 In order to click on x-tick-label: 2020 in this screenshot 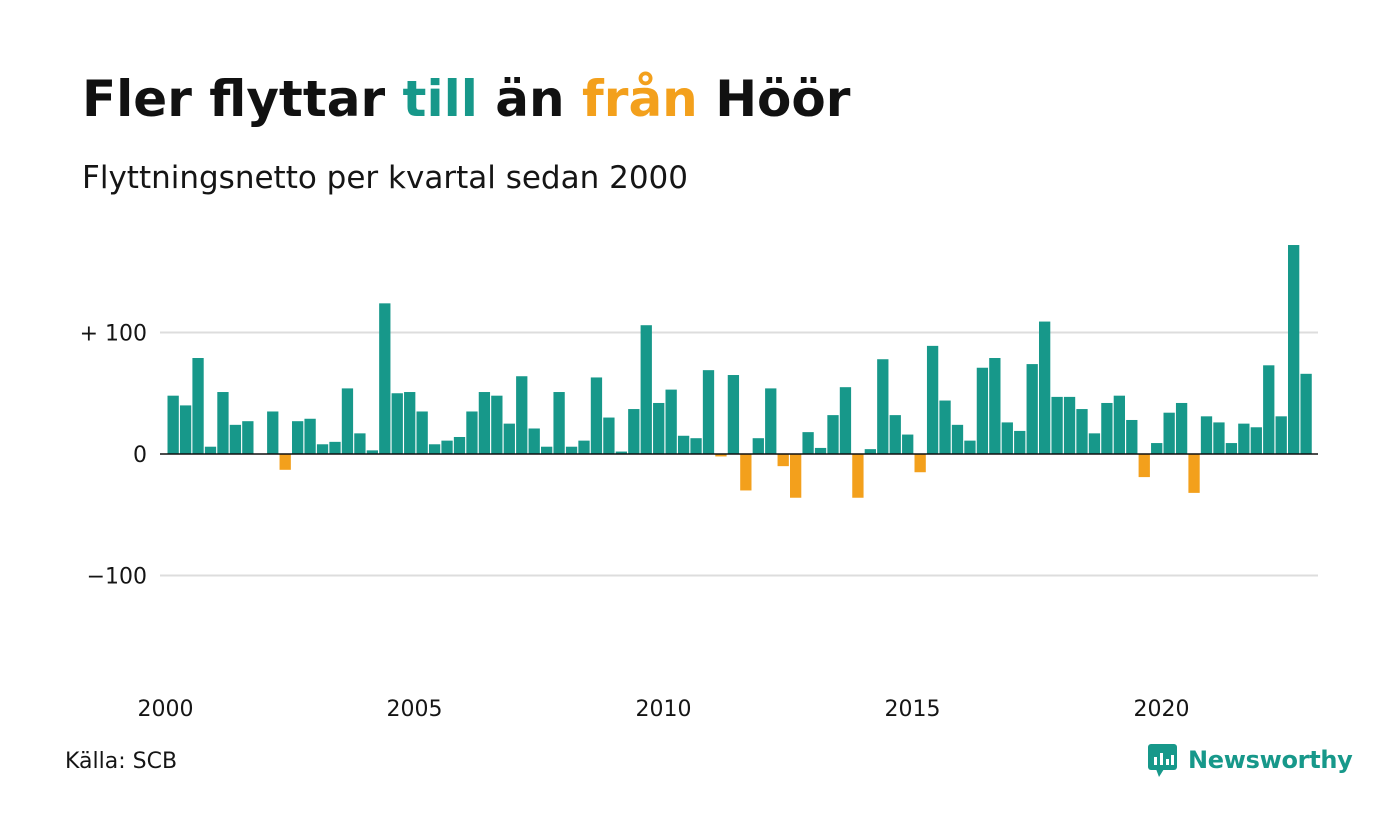, I will do `click(1162, 709)`.